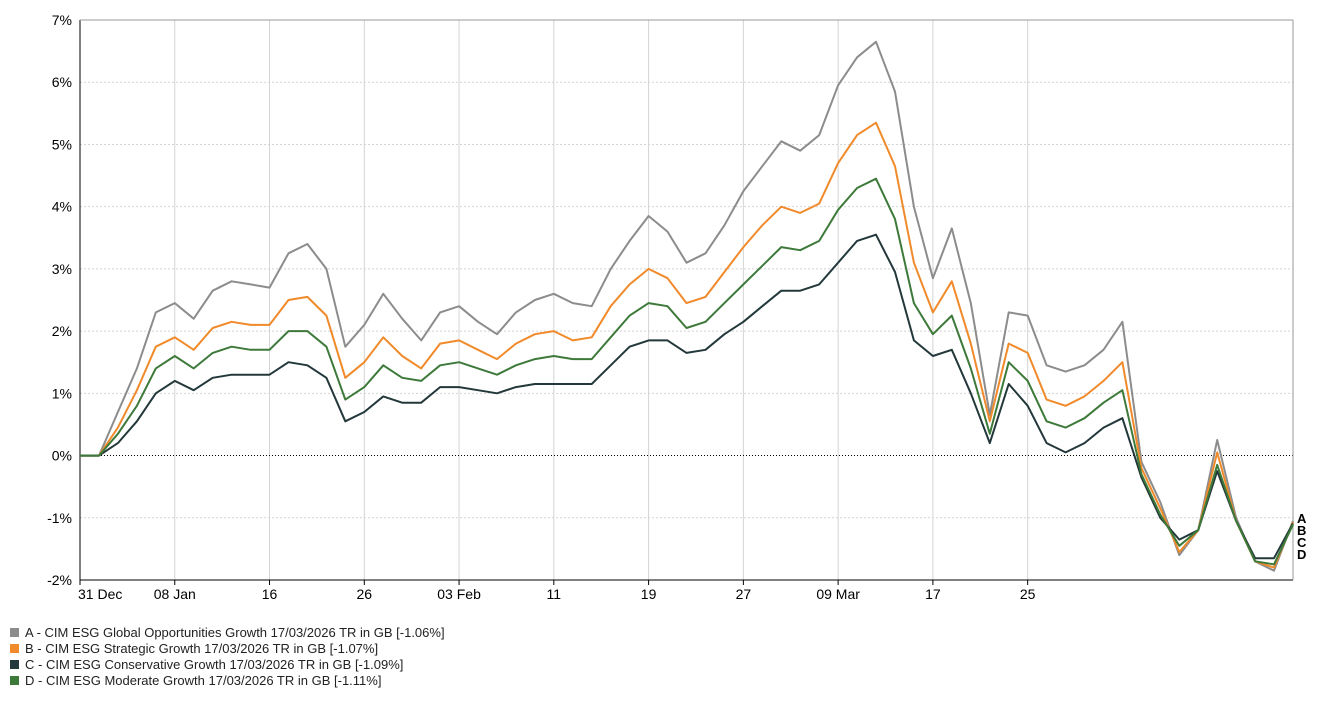 This screenshot has height=706, width=1319. What do you see at coordinates (14, 648) in the screenshot?
I see `legend-swatch-b` at bounding box center [14, 648].